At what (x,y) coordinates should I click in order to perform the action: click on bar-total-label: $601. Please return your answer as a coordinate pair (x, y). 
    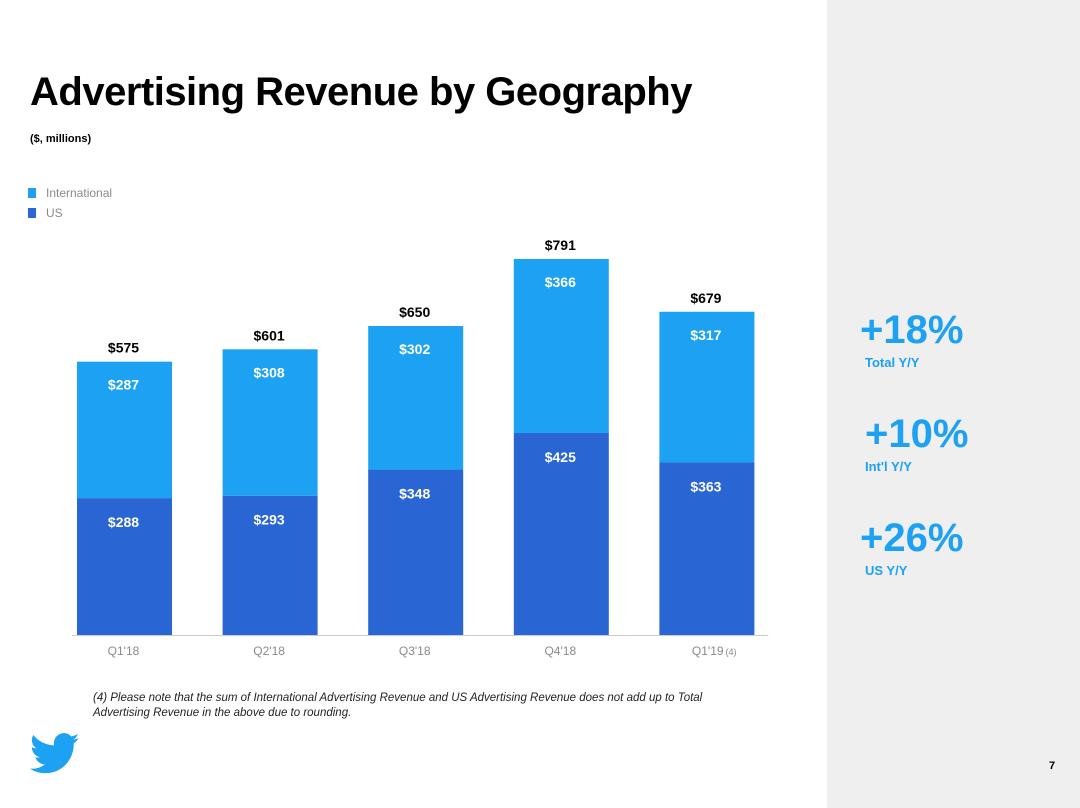
    Looking at the image, I should click on (269, 335).